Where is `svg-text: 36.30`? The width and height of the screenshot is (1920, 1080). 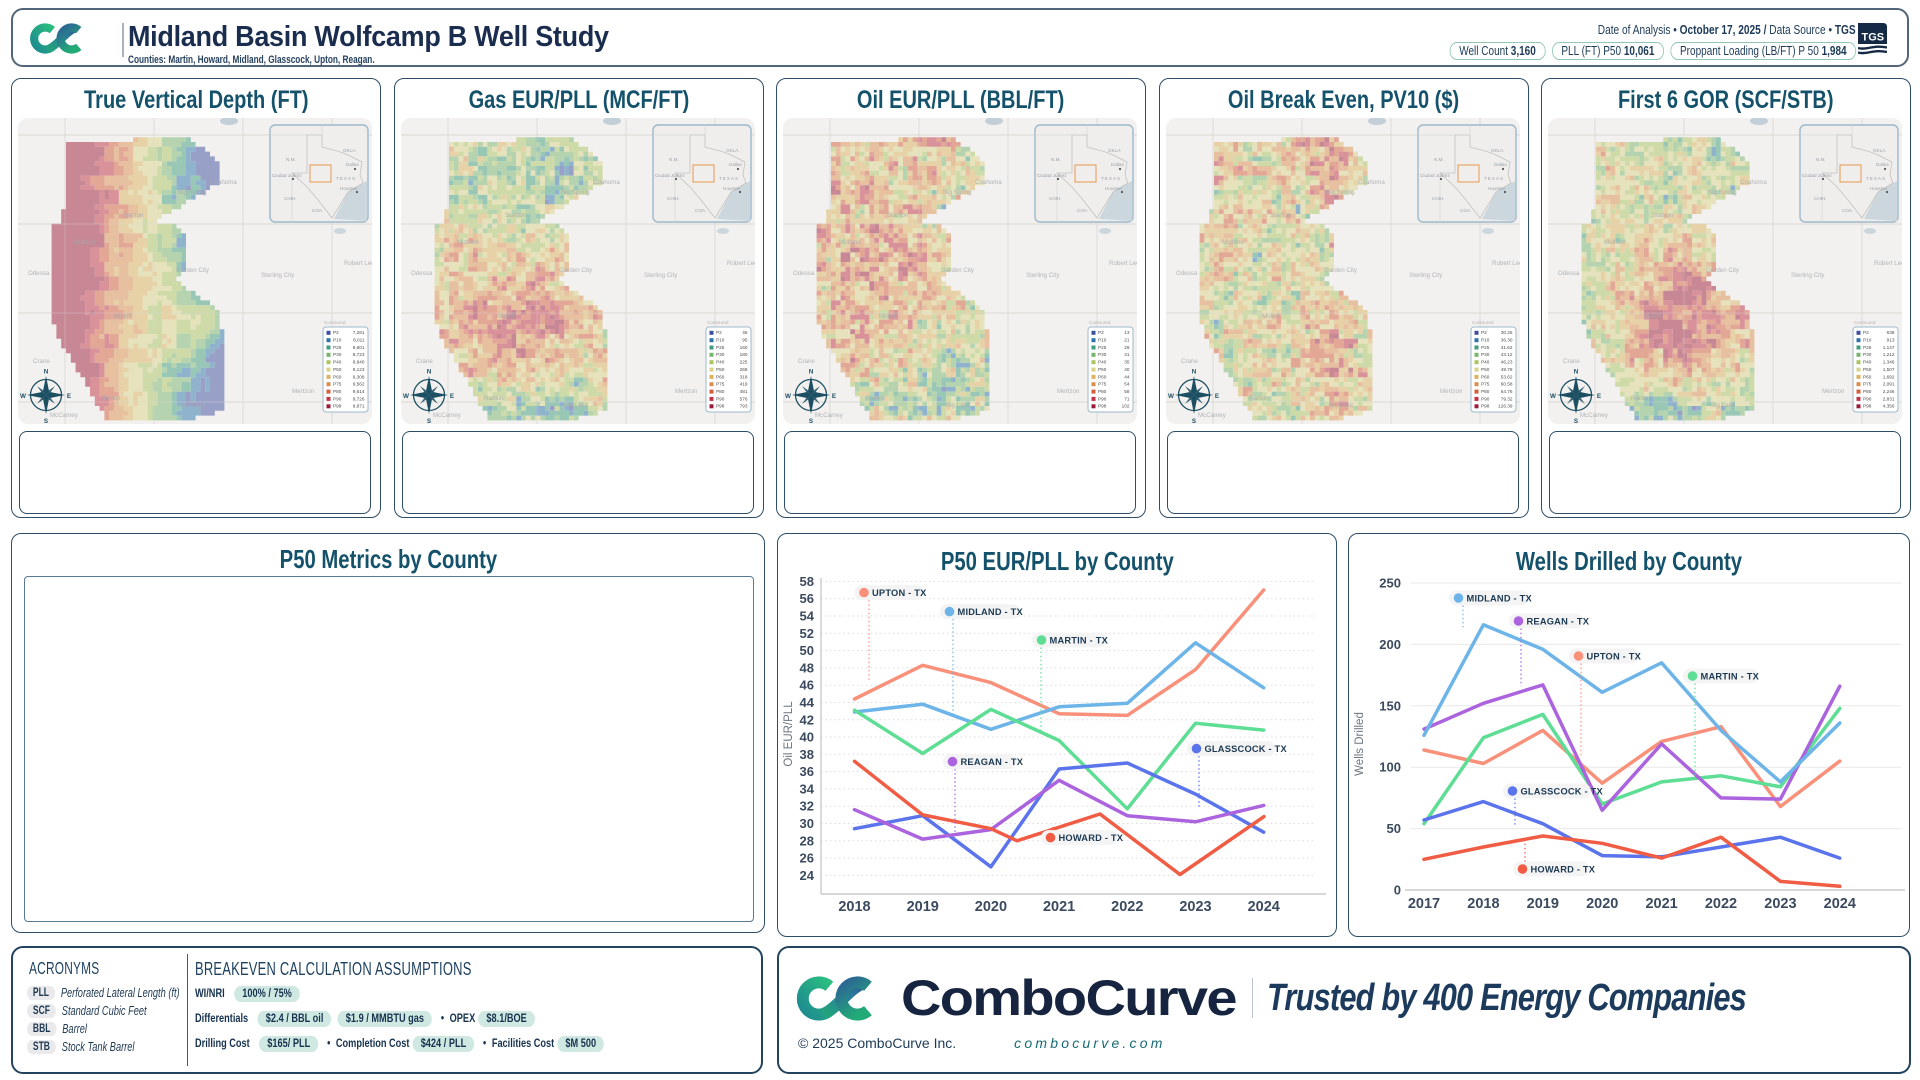
svg-text: 36.30 is located at coordinates (1506, 340).